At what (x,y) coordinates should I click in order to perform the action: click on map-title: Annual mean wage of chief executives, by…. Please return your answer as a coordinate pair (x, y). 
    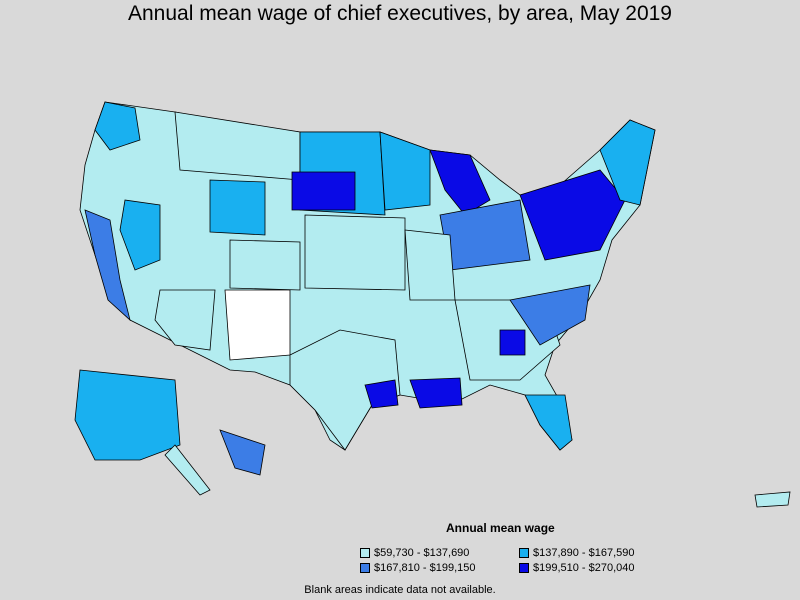
    Looking at the image, I should click on (400, 13).